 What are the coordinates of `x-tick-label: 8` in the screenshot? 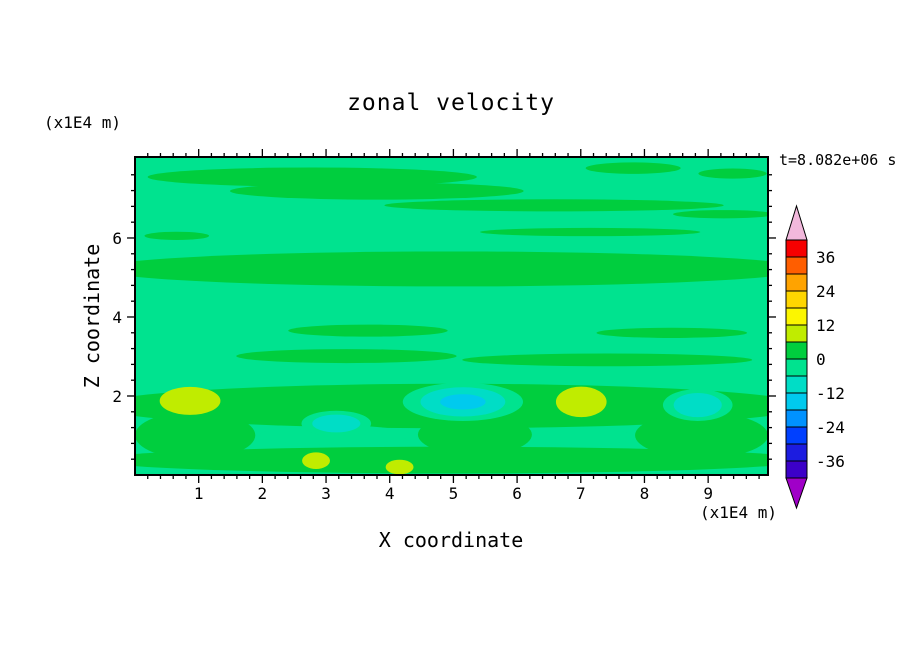 It's located at (645, 493).